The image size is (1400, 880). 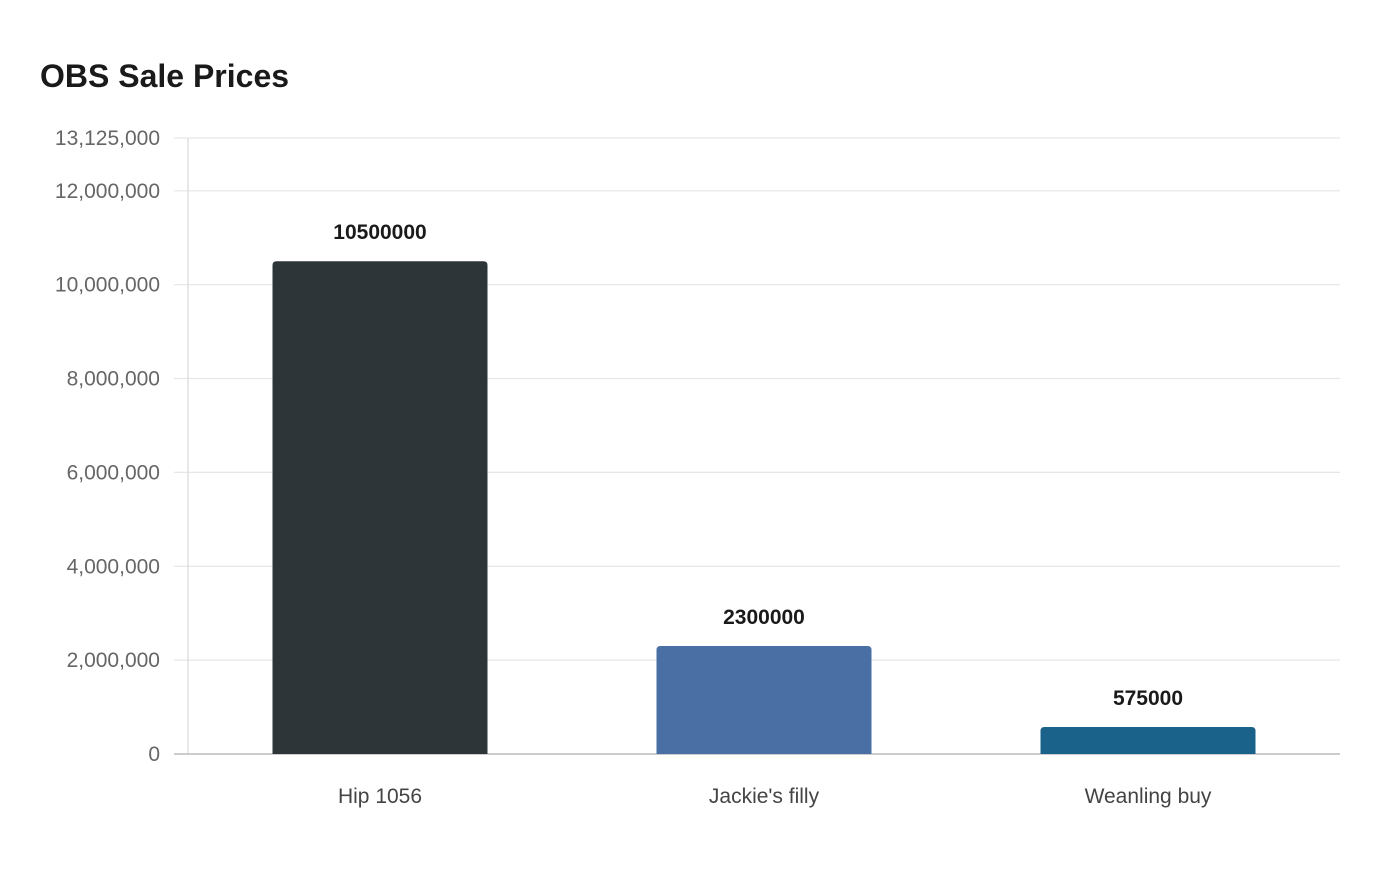 I want to click on data-label: 575000, so click(x=1148, y=698).